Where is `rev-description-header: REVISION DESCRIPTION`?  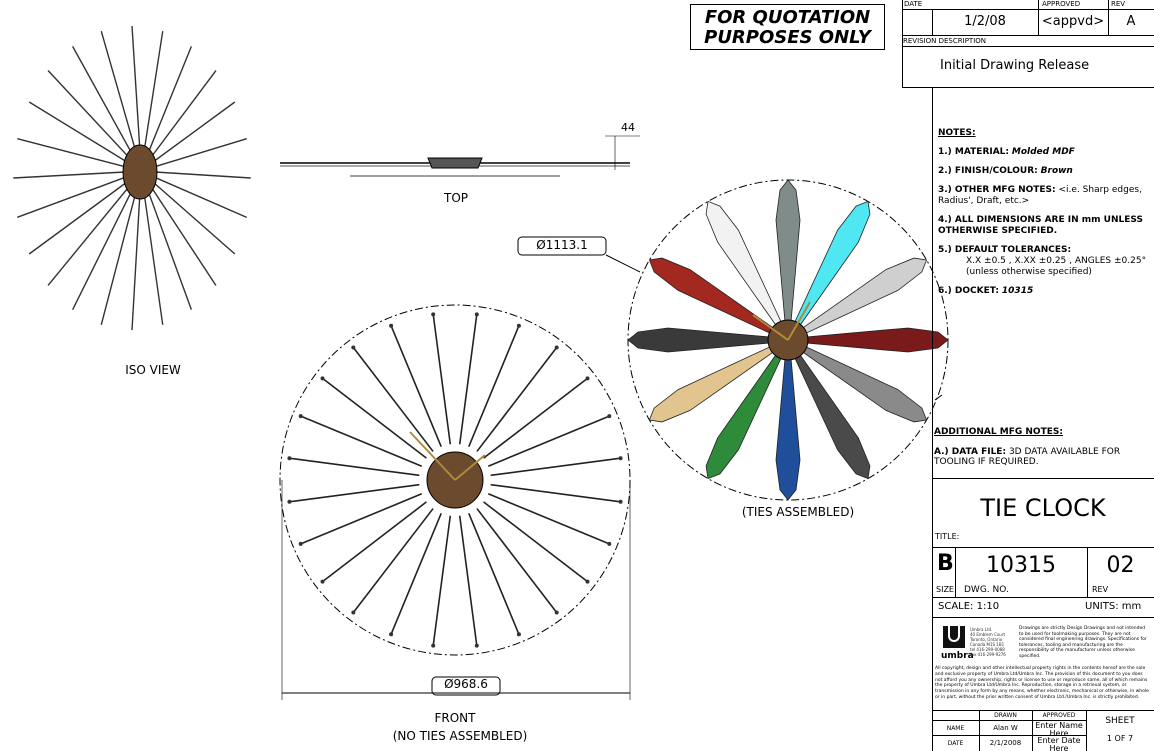 rev-description-header: REVISION DESCRIPTION is located at coordinates (944, 41).